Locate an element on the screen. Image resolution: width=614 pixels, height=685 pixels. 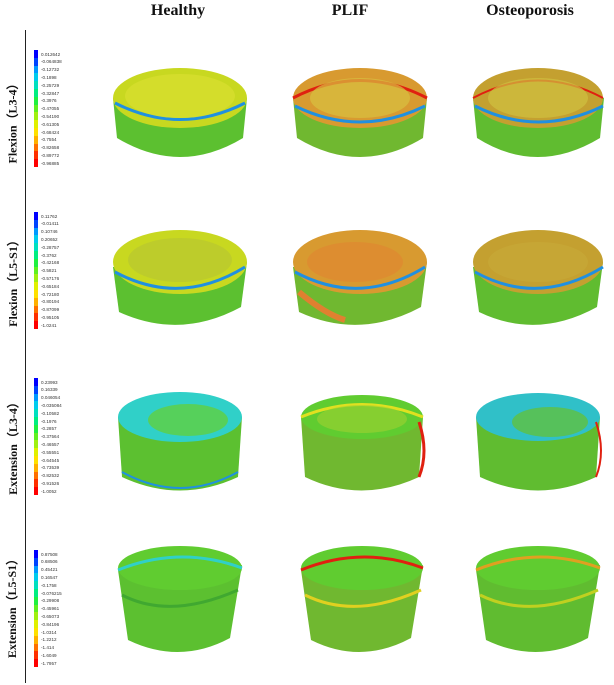
legend-entry: 0.11762 is located at coordinates (45, 216).